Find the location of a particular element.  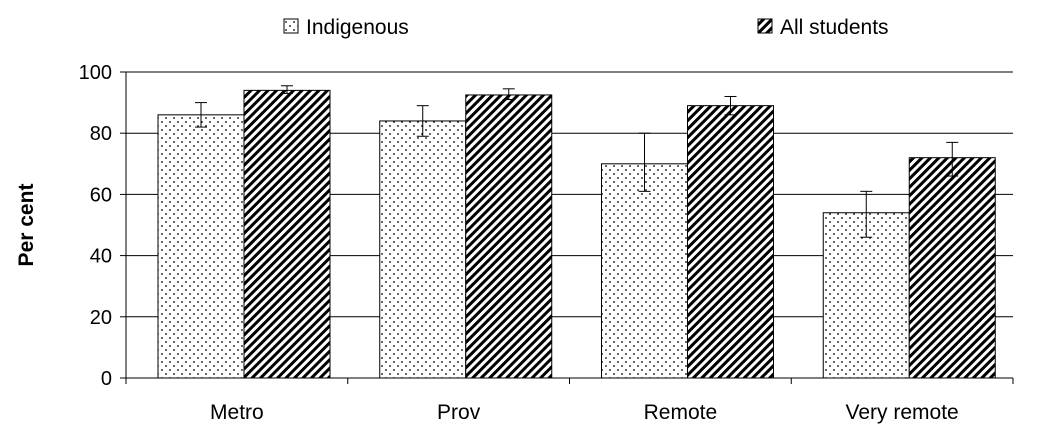

y-tick-label: 100 is located at coordinates (95, 73).